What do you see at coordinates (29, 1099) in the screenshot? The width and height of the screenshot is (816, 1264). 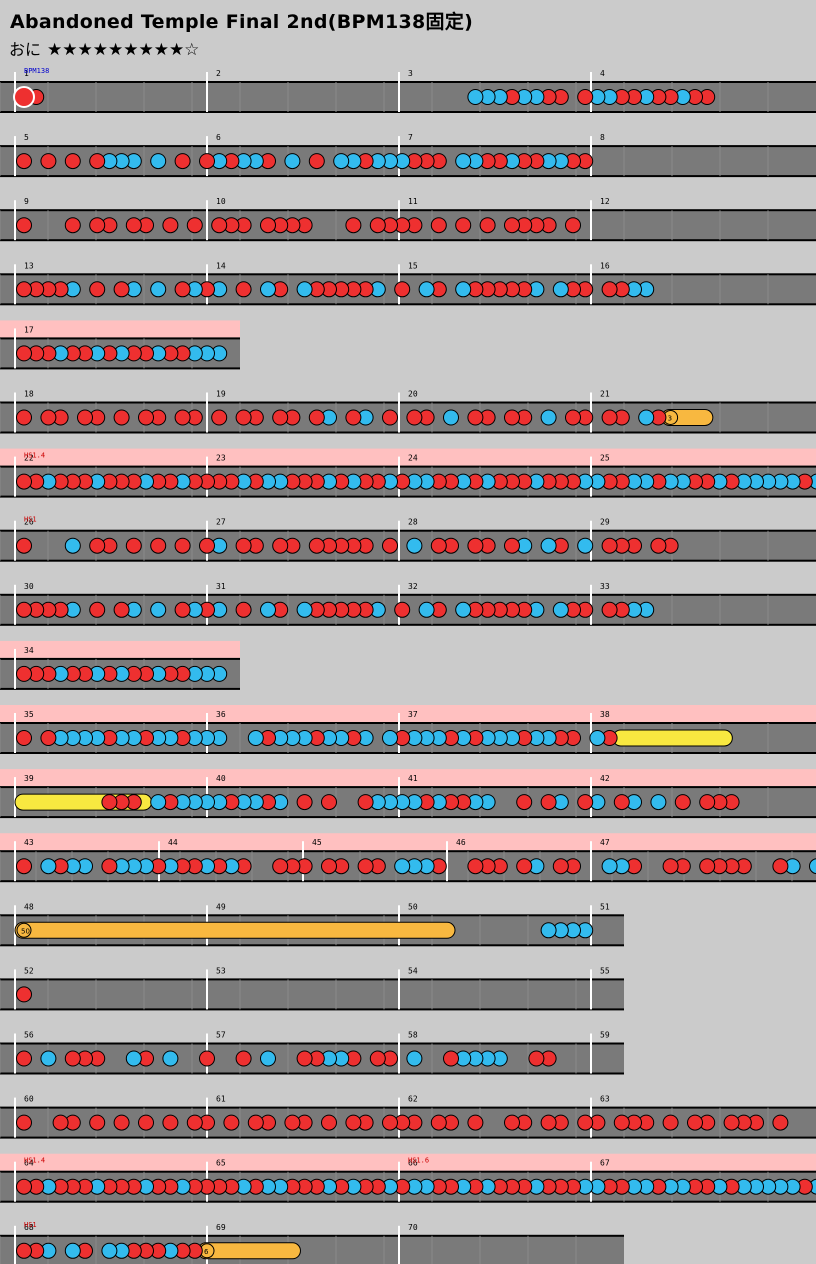 I see `measure-number: 60` at bounding box center [29, 1099].